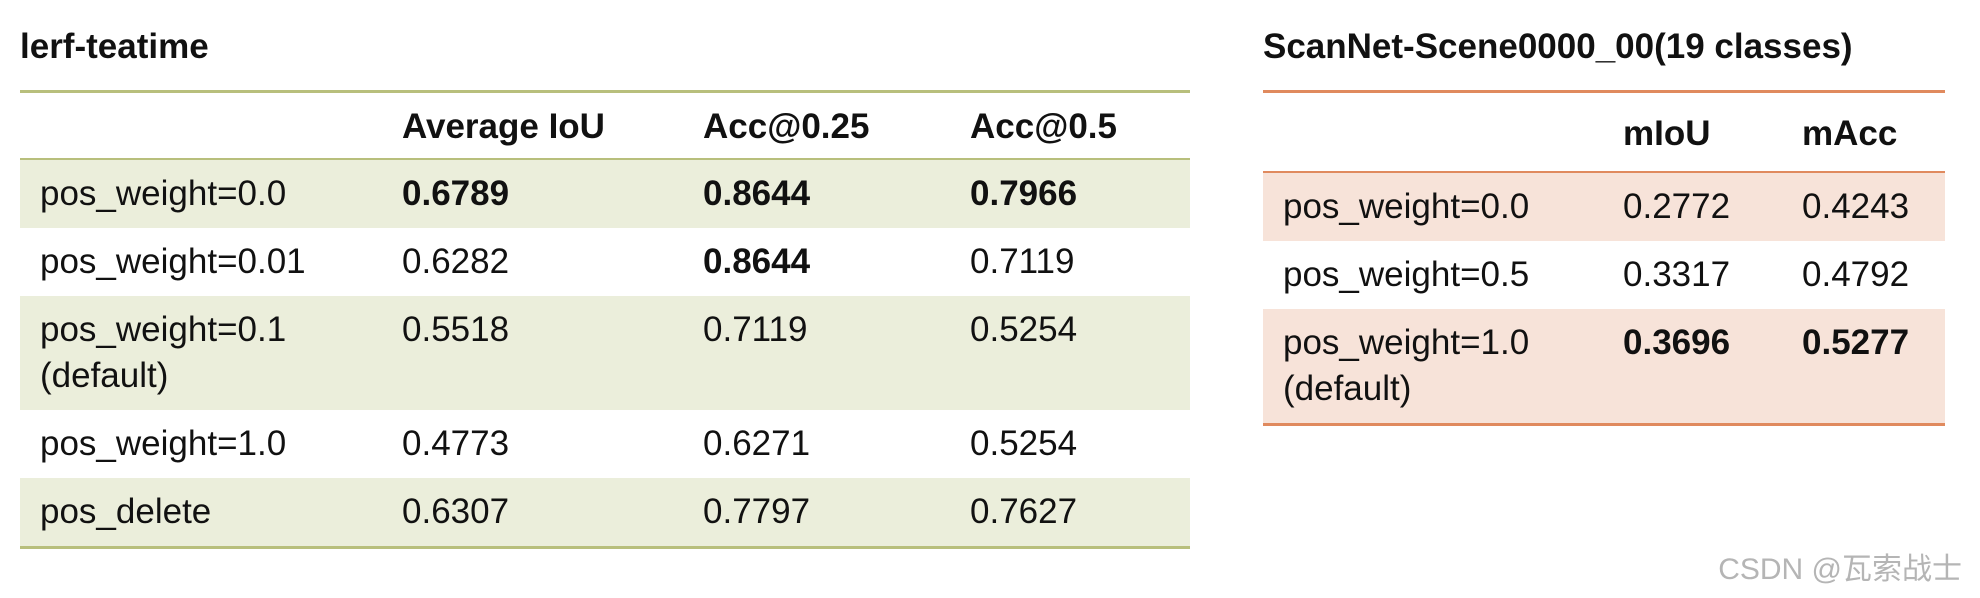 This screenshot has width=1980, height=598. What do you see at coordinates (173, 261) in the screenshot?
I see `row-label: pos_weight=0.01` at bounding box center [173, 261].